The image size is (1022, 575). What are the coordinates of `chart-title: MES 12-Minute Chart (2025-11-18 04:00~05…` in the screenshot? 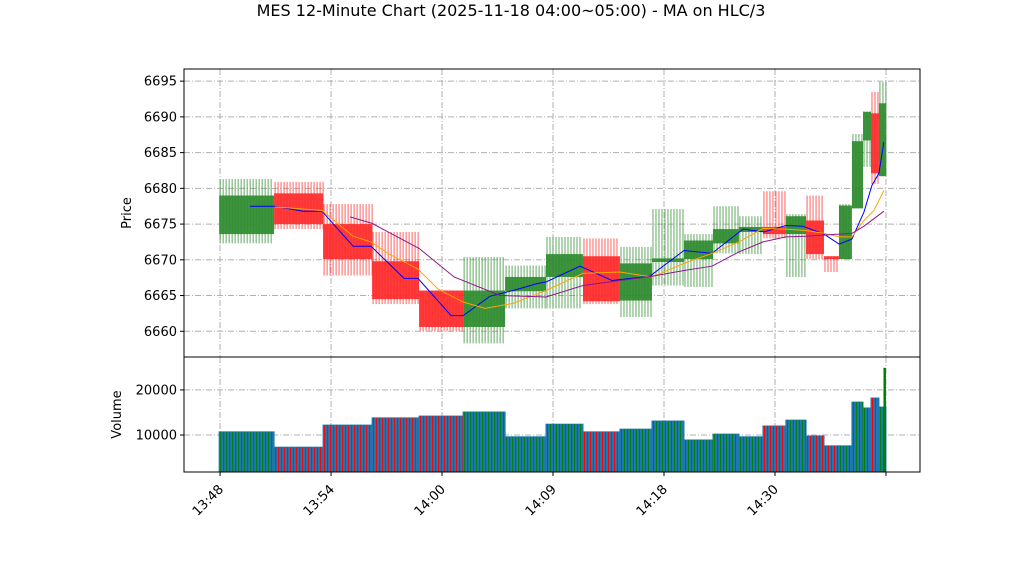 It's located at (511, 10).